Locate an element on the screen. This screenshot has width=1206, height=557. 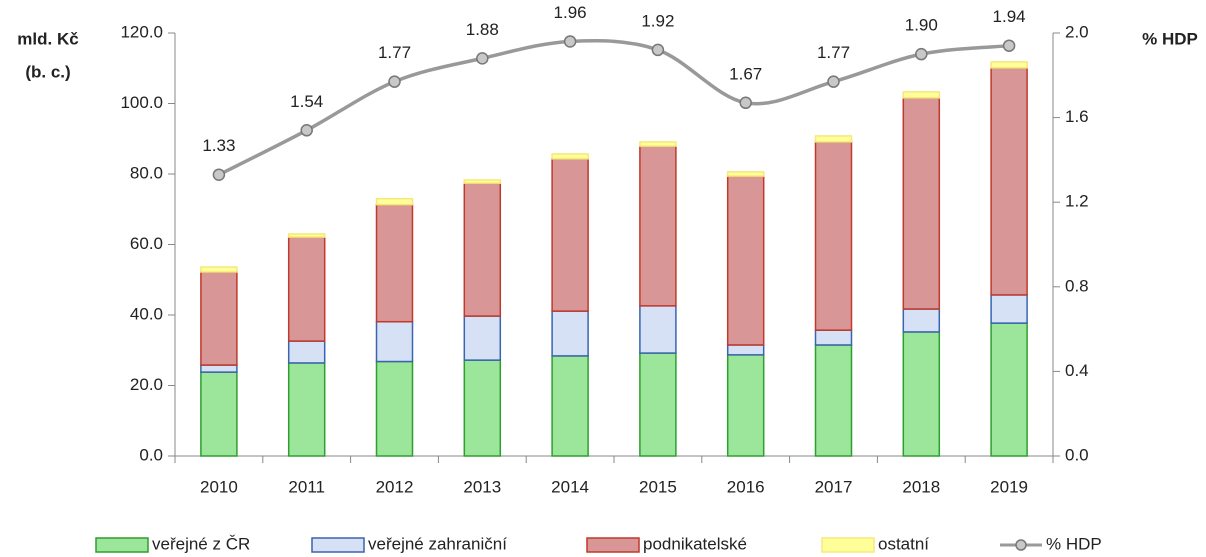
x-tick-label: 2013 is located at coordinates (482, 486).